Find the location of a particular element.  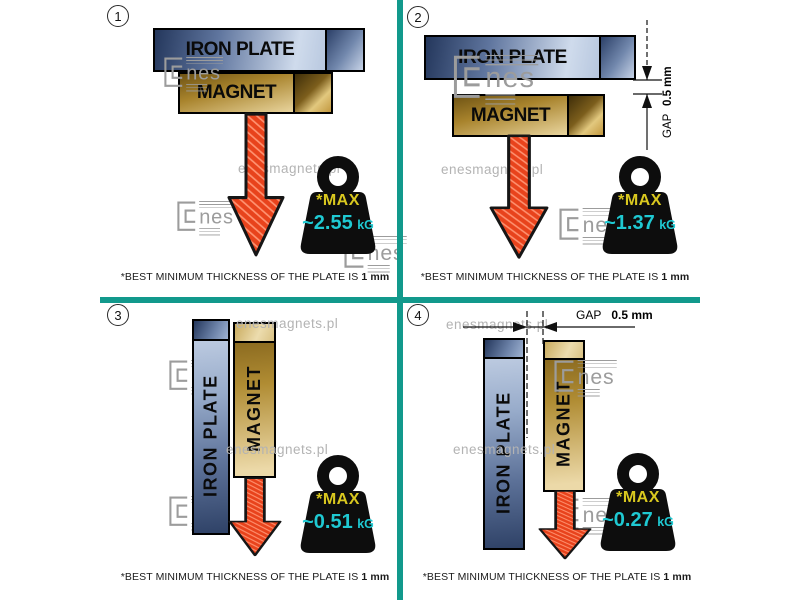

panel-number: 1 is located at coordinates (118, 16).